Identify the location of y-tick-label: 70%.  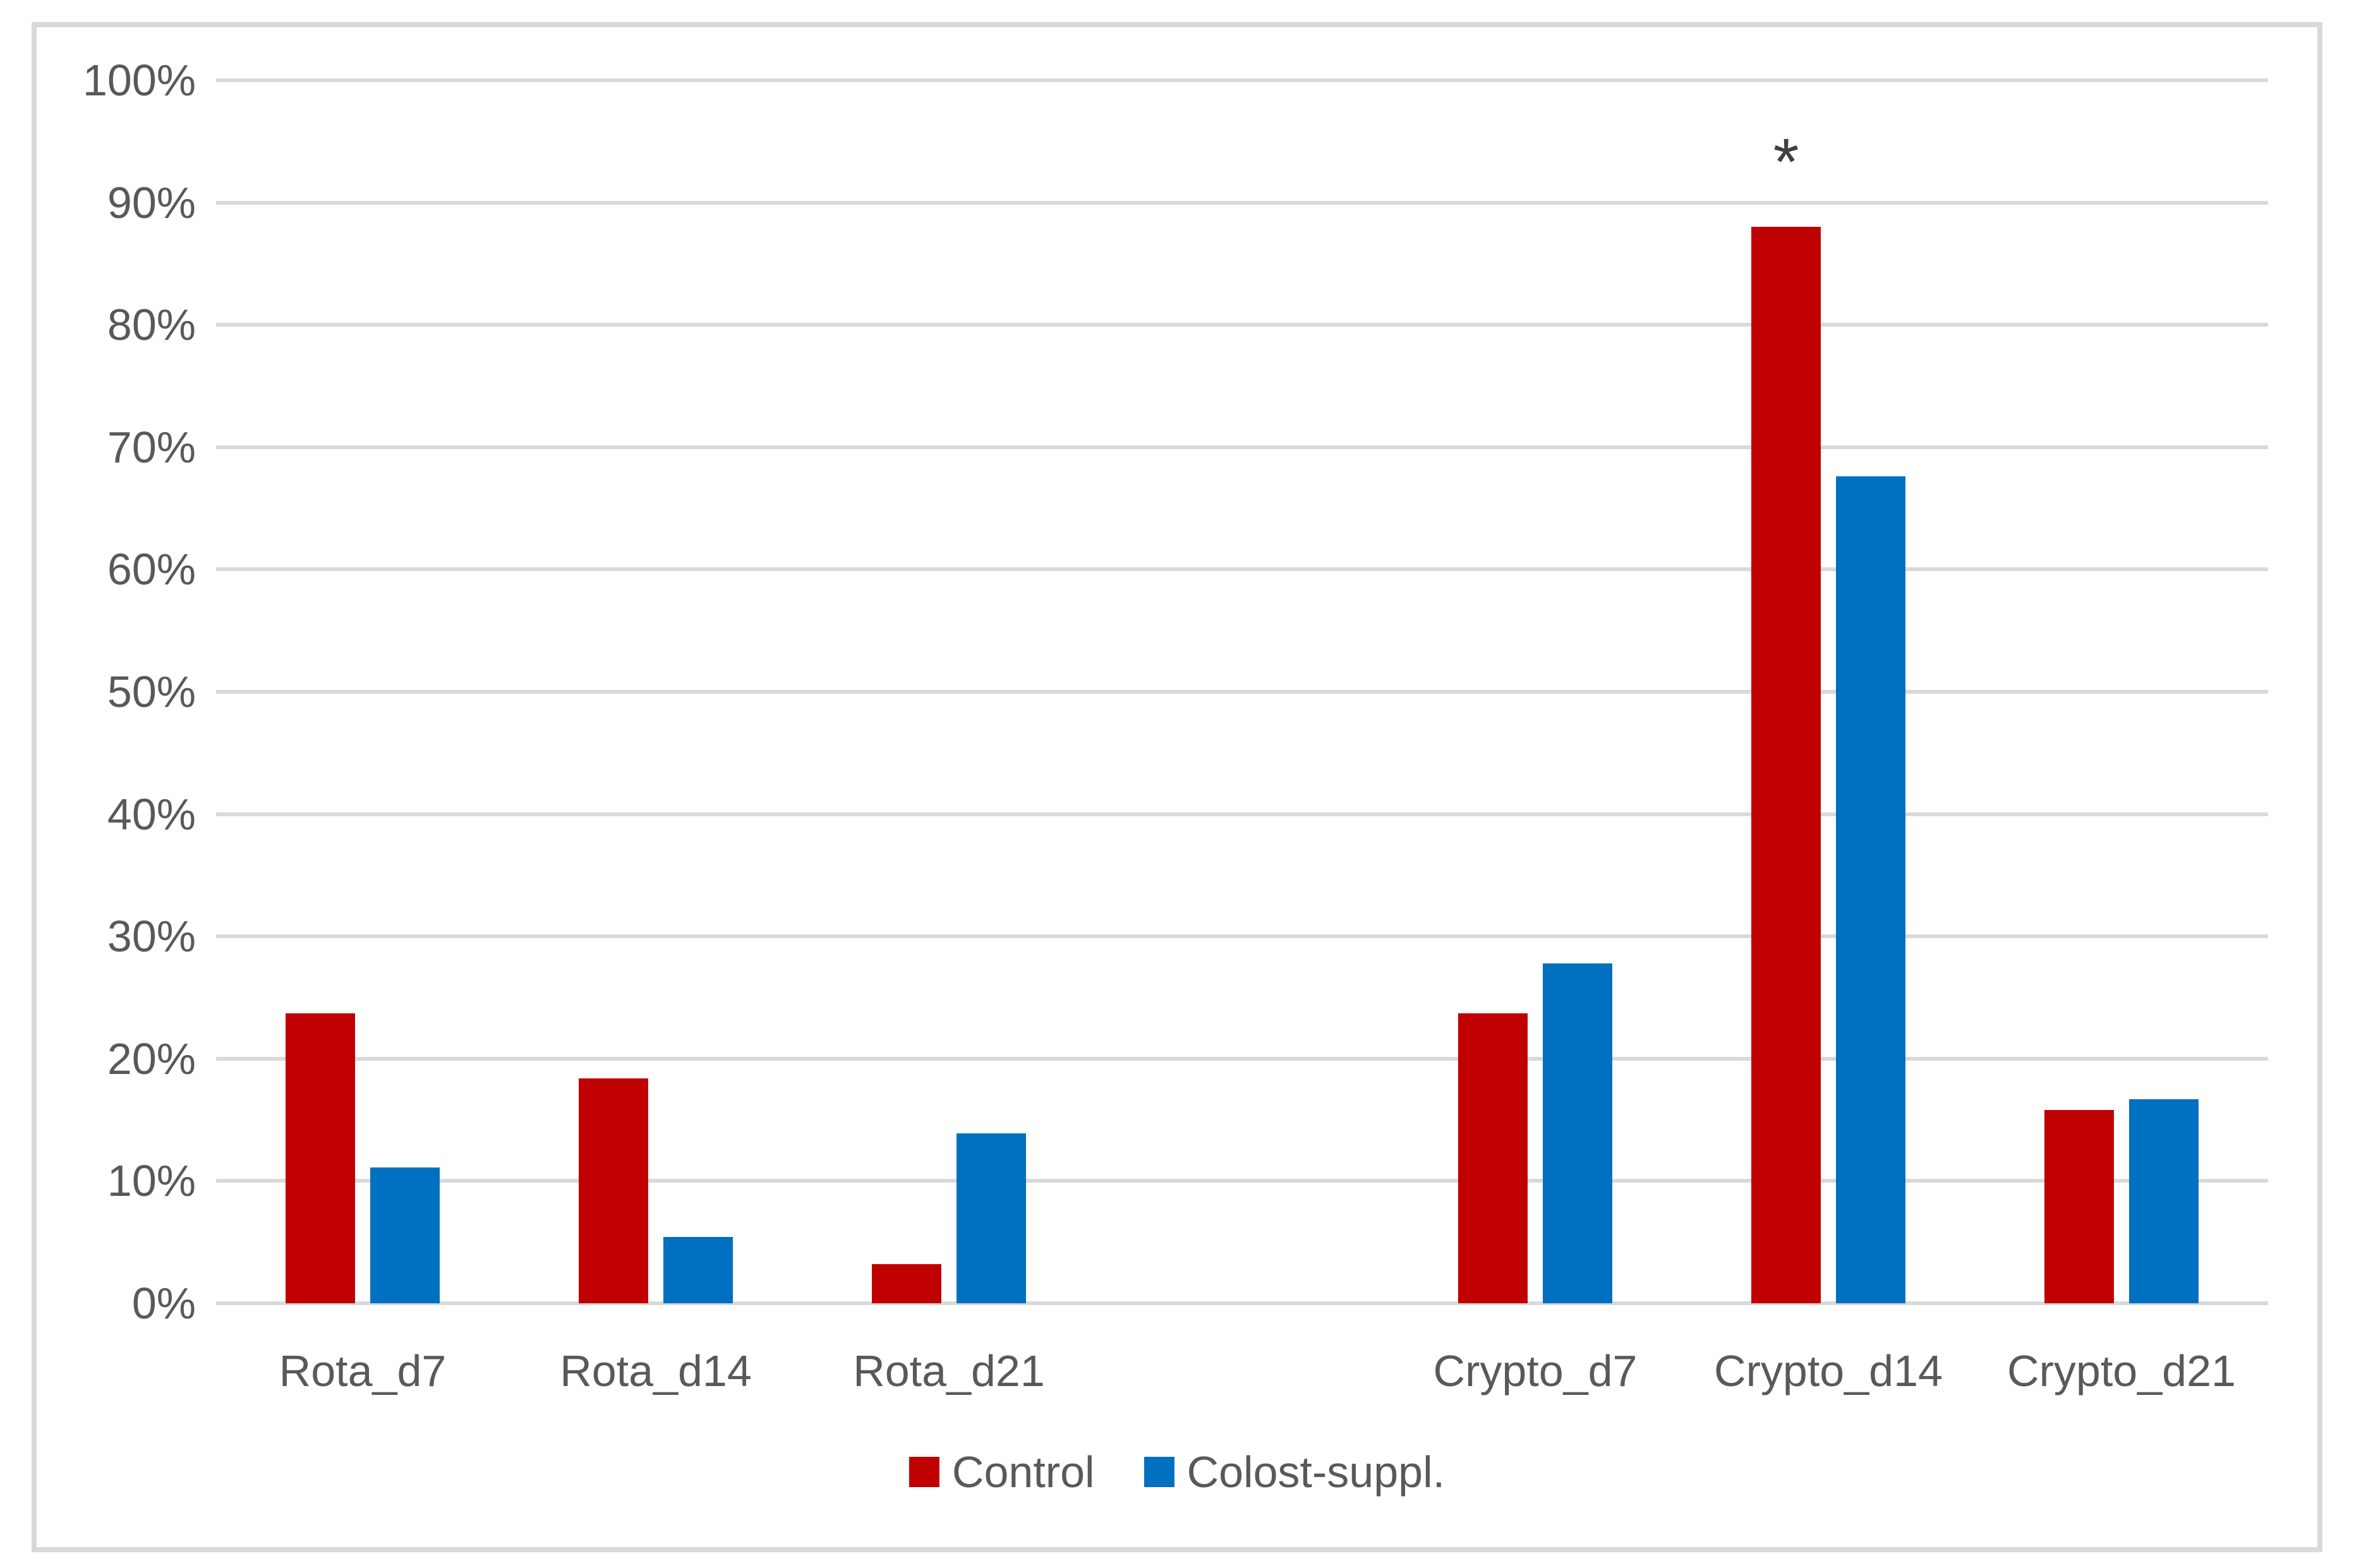
(151, 447).